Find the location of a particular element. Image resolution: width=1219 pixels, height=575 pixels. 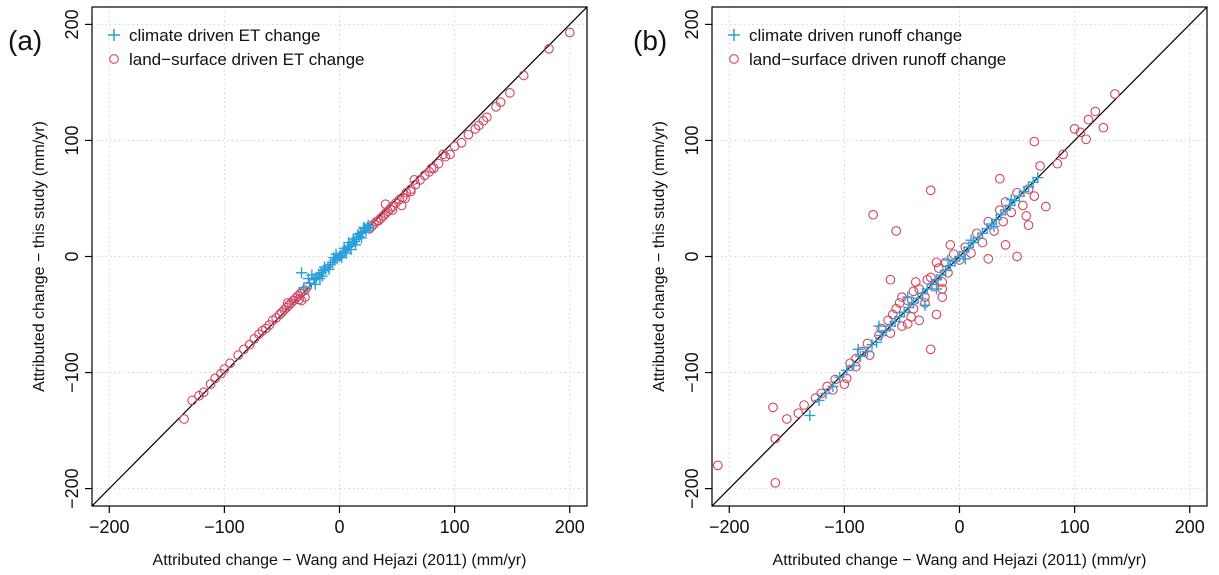

y-tick-label: −200 is located at coordinates (72, 488).